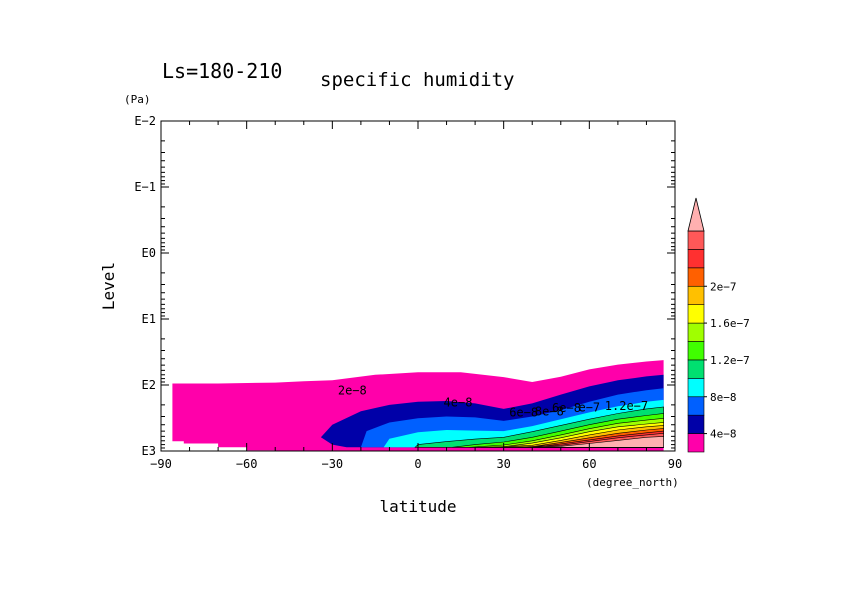 The image size is (842, 595). Describe the element at coordinates (145, 121) in the screenshot. I see `y-tick-label-0: E−2` at that location.